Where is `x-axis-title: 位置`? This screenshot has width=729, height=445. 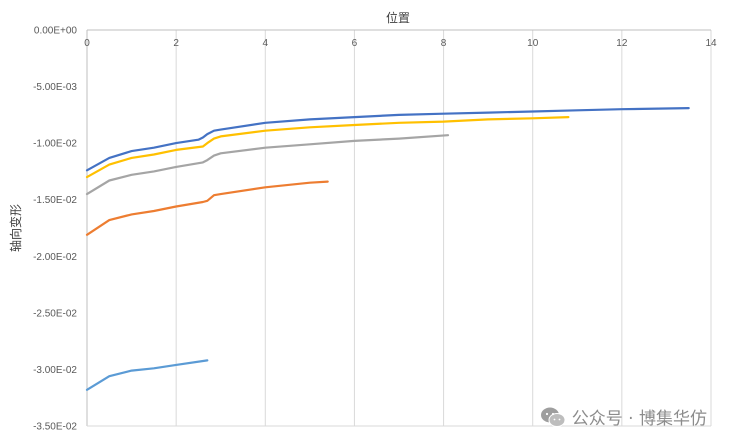
x-axis-title: 位置 is located at coordinates (398, 17).